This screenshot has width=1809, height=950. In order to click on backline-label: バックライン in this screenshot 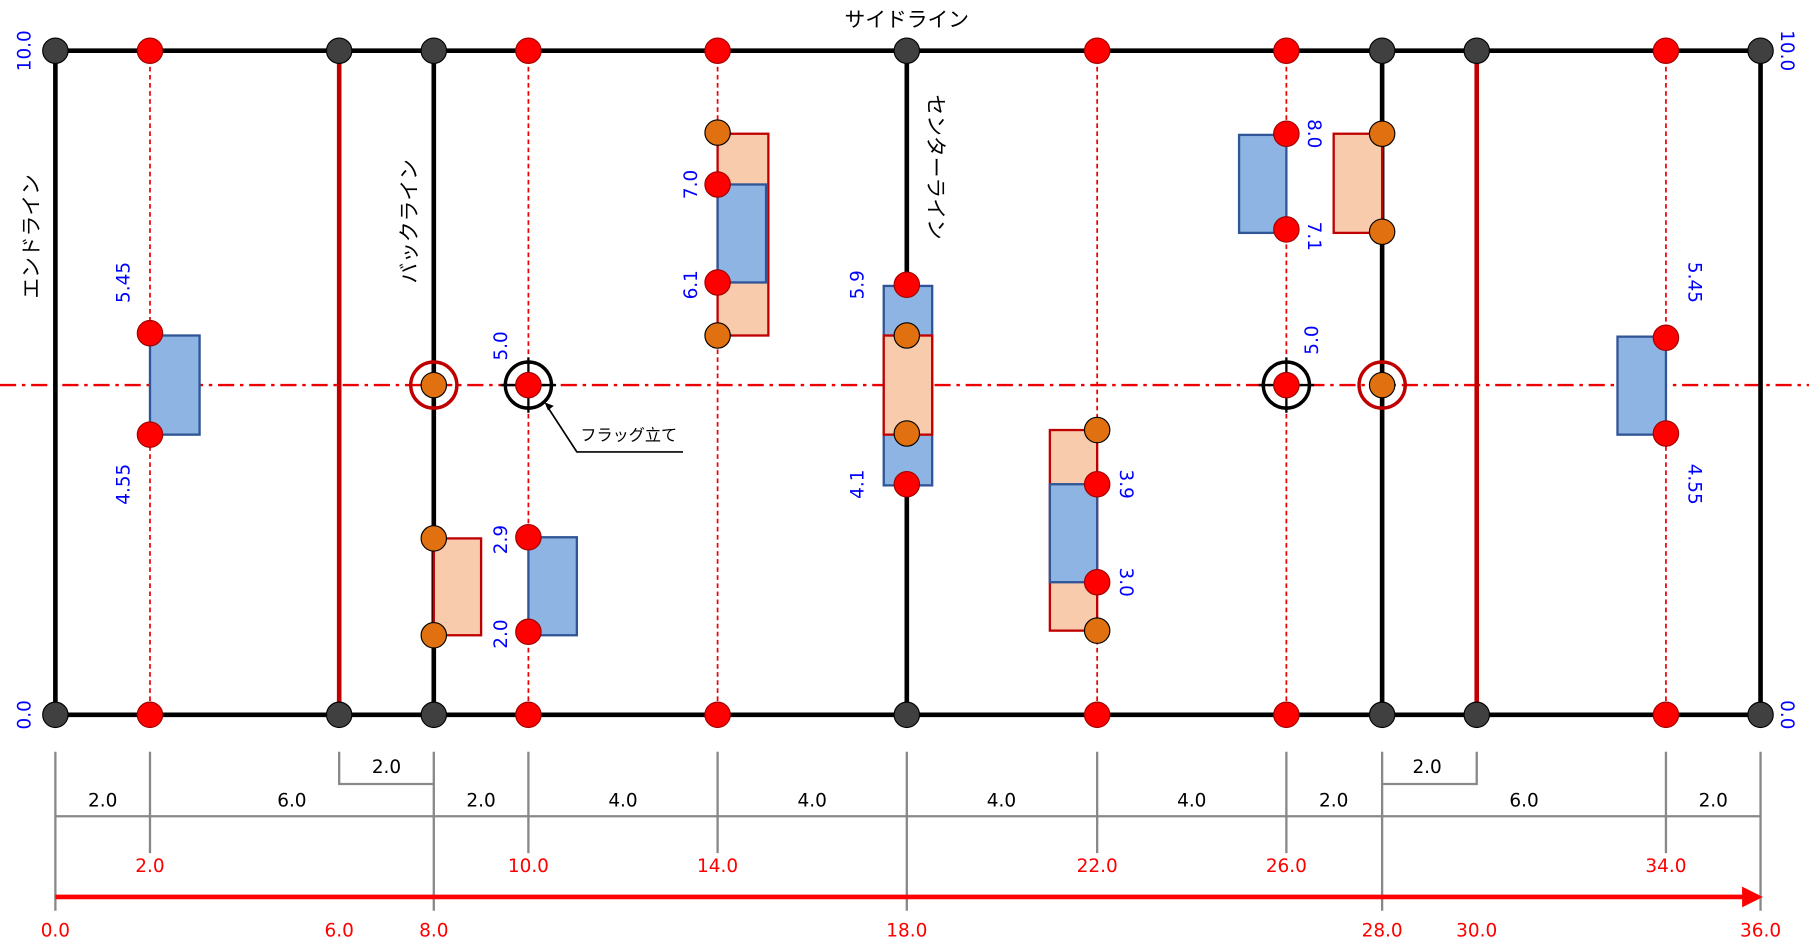, I will do `click(410, 221)`.